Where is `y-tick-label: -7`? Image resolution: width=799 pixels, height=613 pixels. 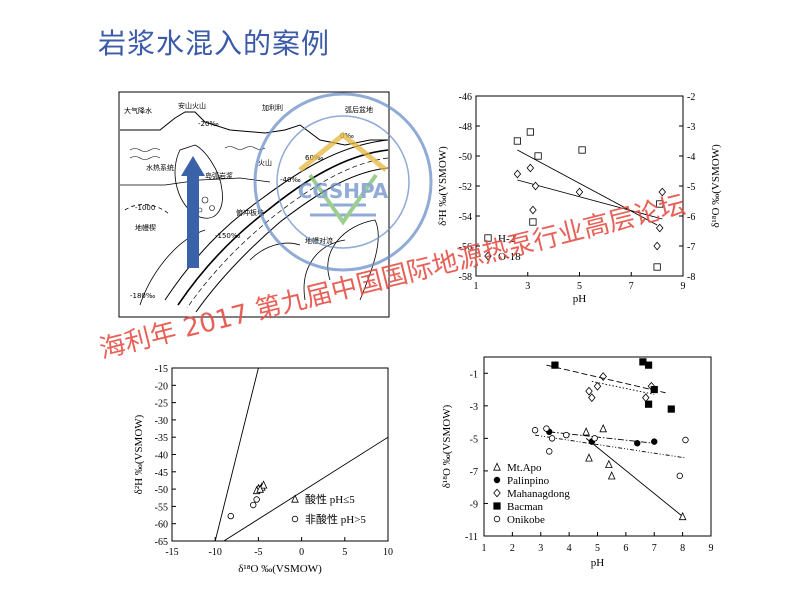
y-tick-label: -7 is located at coordinates (474, 472).